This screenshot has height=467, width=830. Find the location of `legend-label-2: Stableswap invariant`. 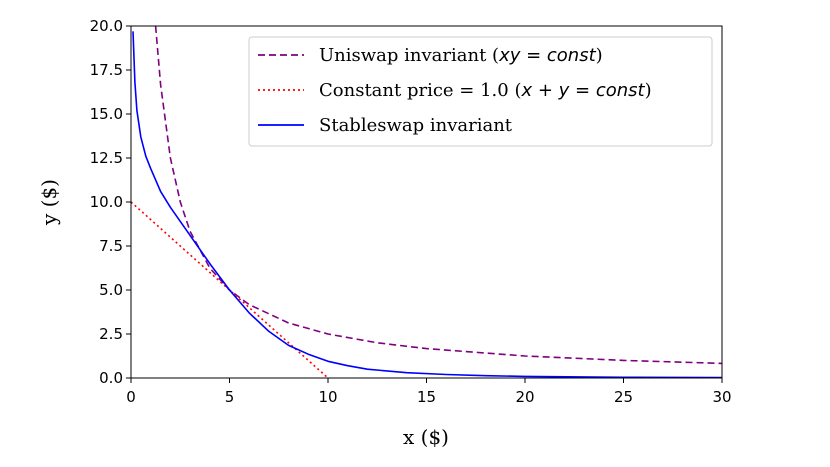

legend-label-2: Stableswap invariant is located at coordinates (416, 125).